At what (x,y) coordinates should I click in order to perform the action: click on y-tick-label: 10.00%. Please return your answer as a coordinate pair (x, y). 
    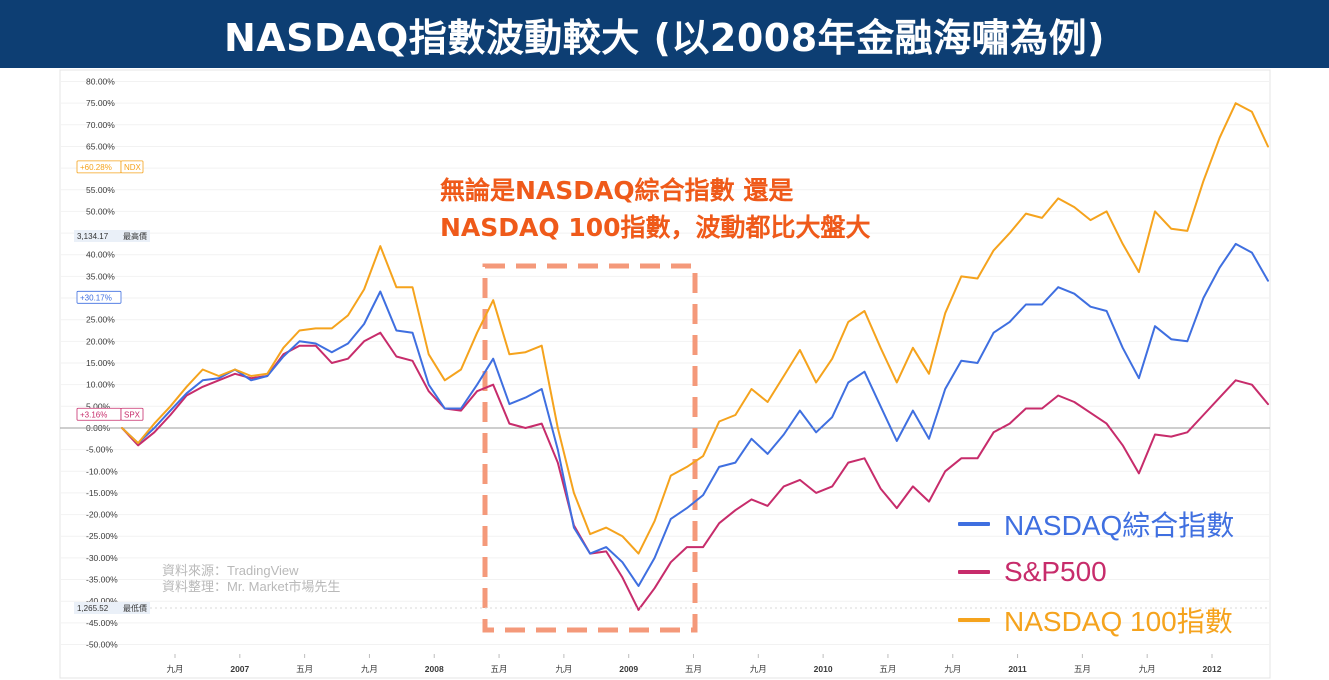
    Looking at the image, I should click on (100, 385).